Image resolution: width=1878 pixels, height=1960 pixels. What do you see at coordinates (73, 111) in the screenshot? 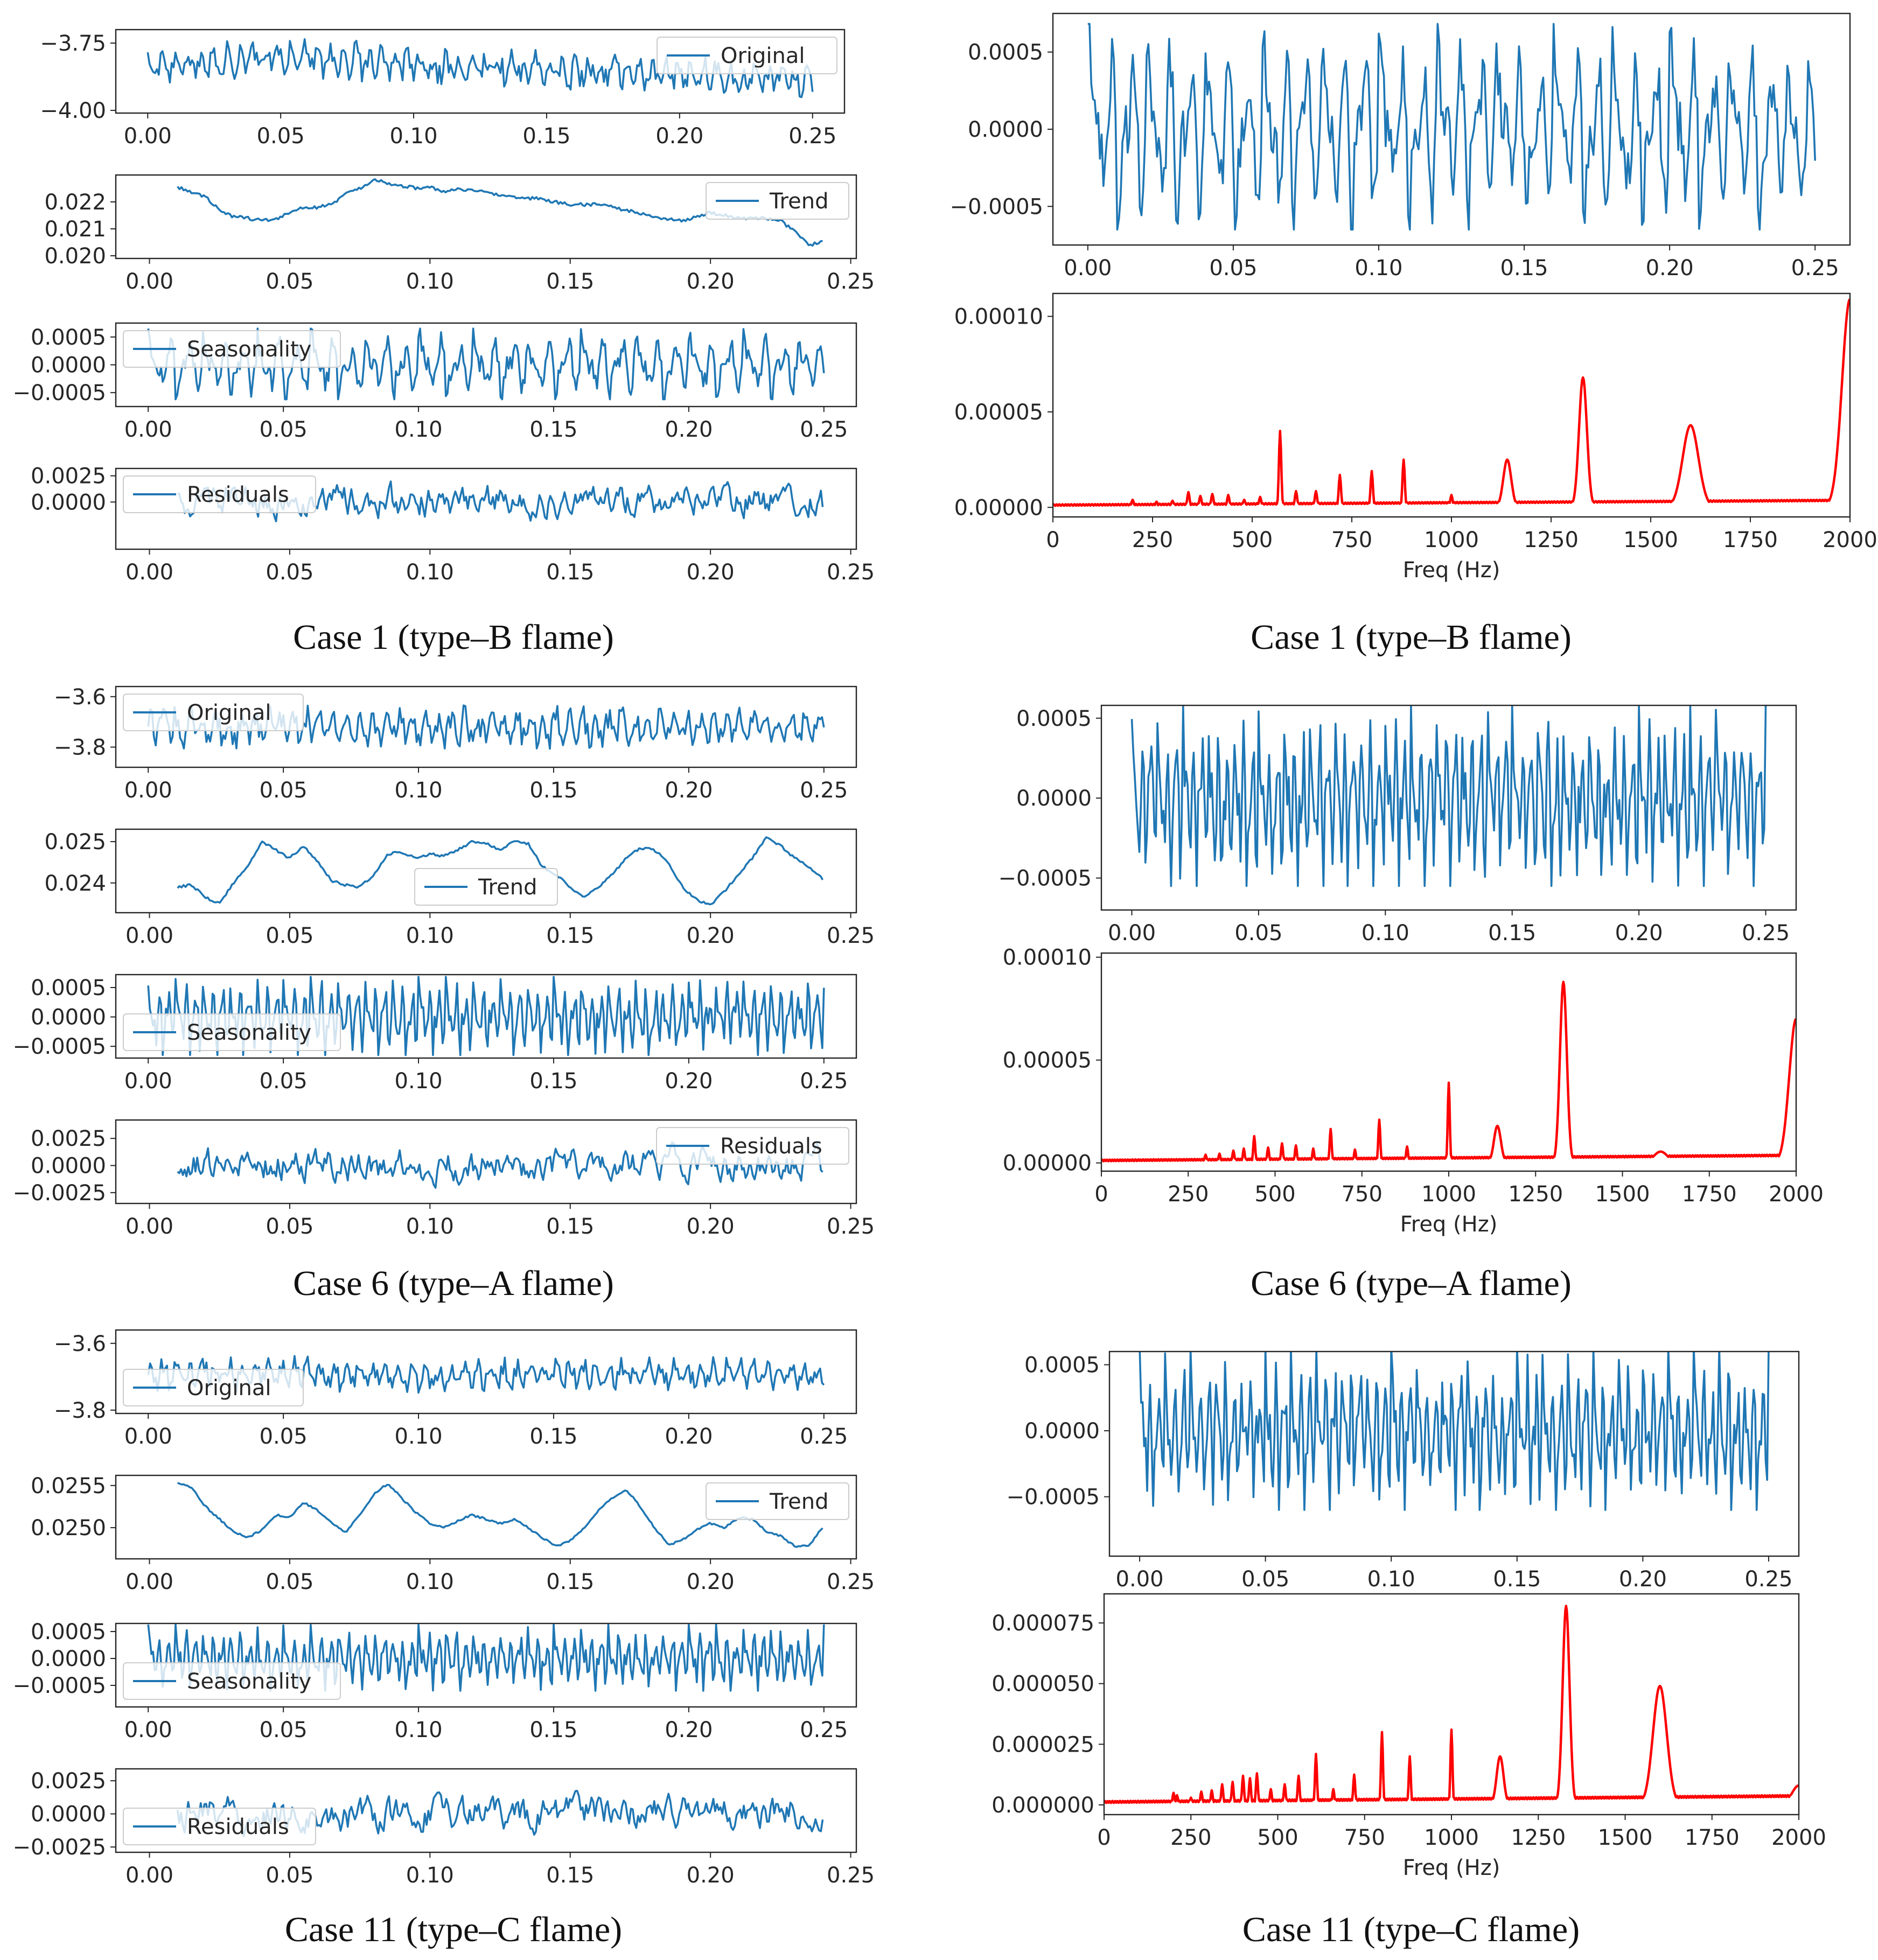
I see `y-tick-label: −4.00` at bounding box center [73, 111].